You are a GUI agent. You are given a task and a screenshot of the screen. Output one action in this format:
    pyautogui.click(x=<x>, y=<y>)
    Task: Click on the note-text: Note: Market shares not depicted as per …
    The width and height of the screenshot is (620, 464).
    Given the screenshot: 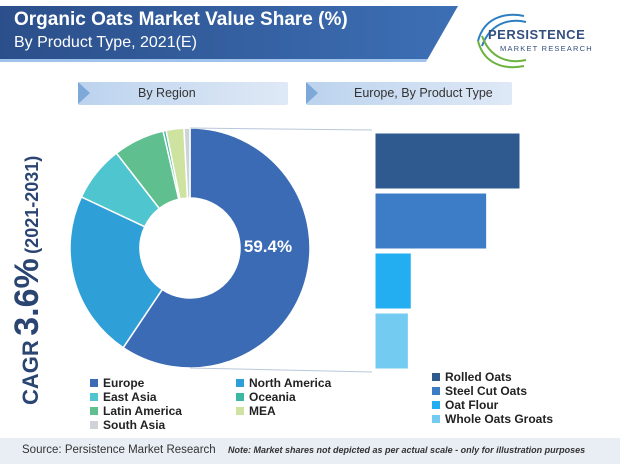 What is the action you would take?
    pyautogui.click(x=407, y=450)
    